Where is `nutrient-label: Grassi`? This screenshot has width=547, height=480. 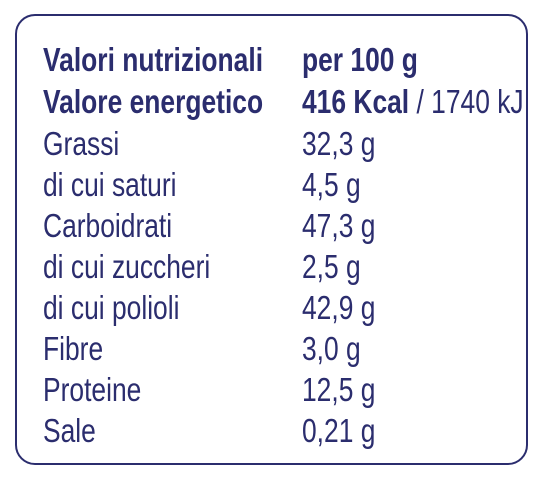 nutrient-label: Grassi is located at coordinates (81, 143).